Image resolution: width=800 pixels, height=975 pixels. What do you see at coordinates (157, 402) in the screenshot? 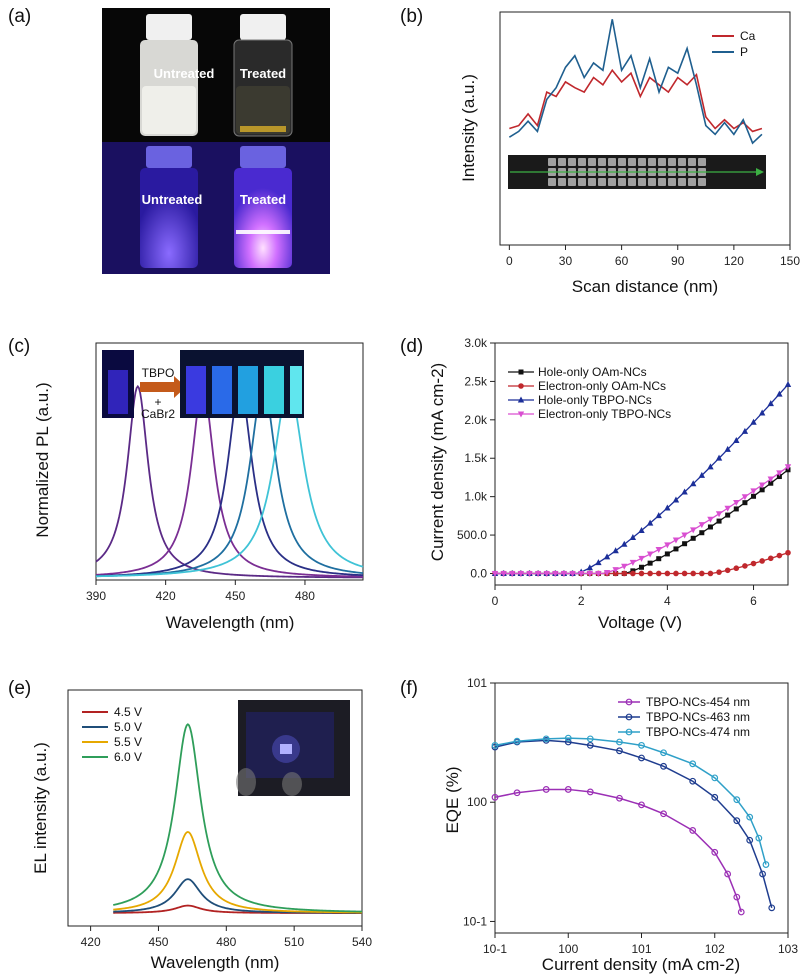
I see `inset-label-plus: +` at bounding box center [157, 402].